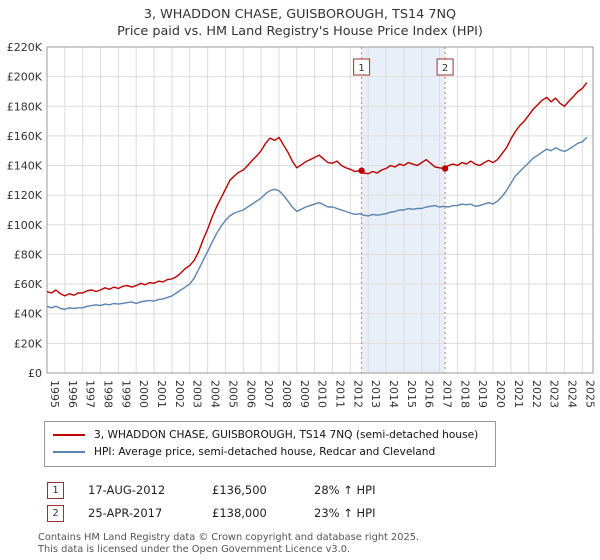  Describe the element at coordinates (429, 394) in the screenshot. I see `svg-text: 2016` at that location.